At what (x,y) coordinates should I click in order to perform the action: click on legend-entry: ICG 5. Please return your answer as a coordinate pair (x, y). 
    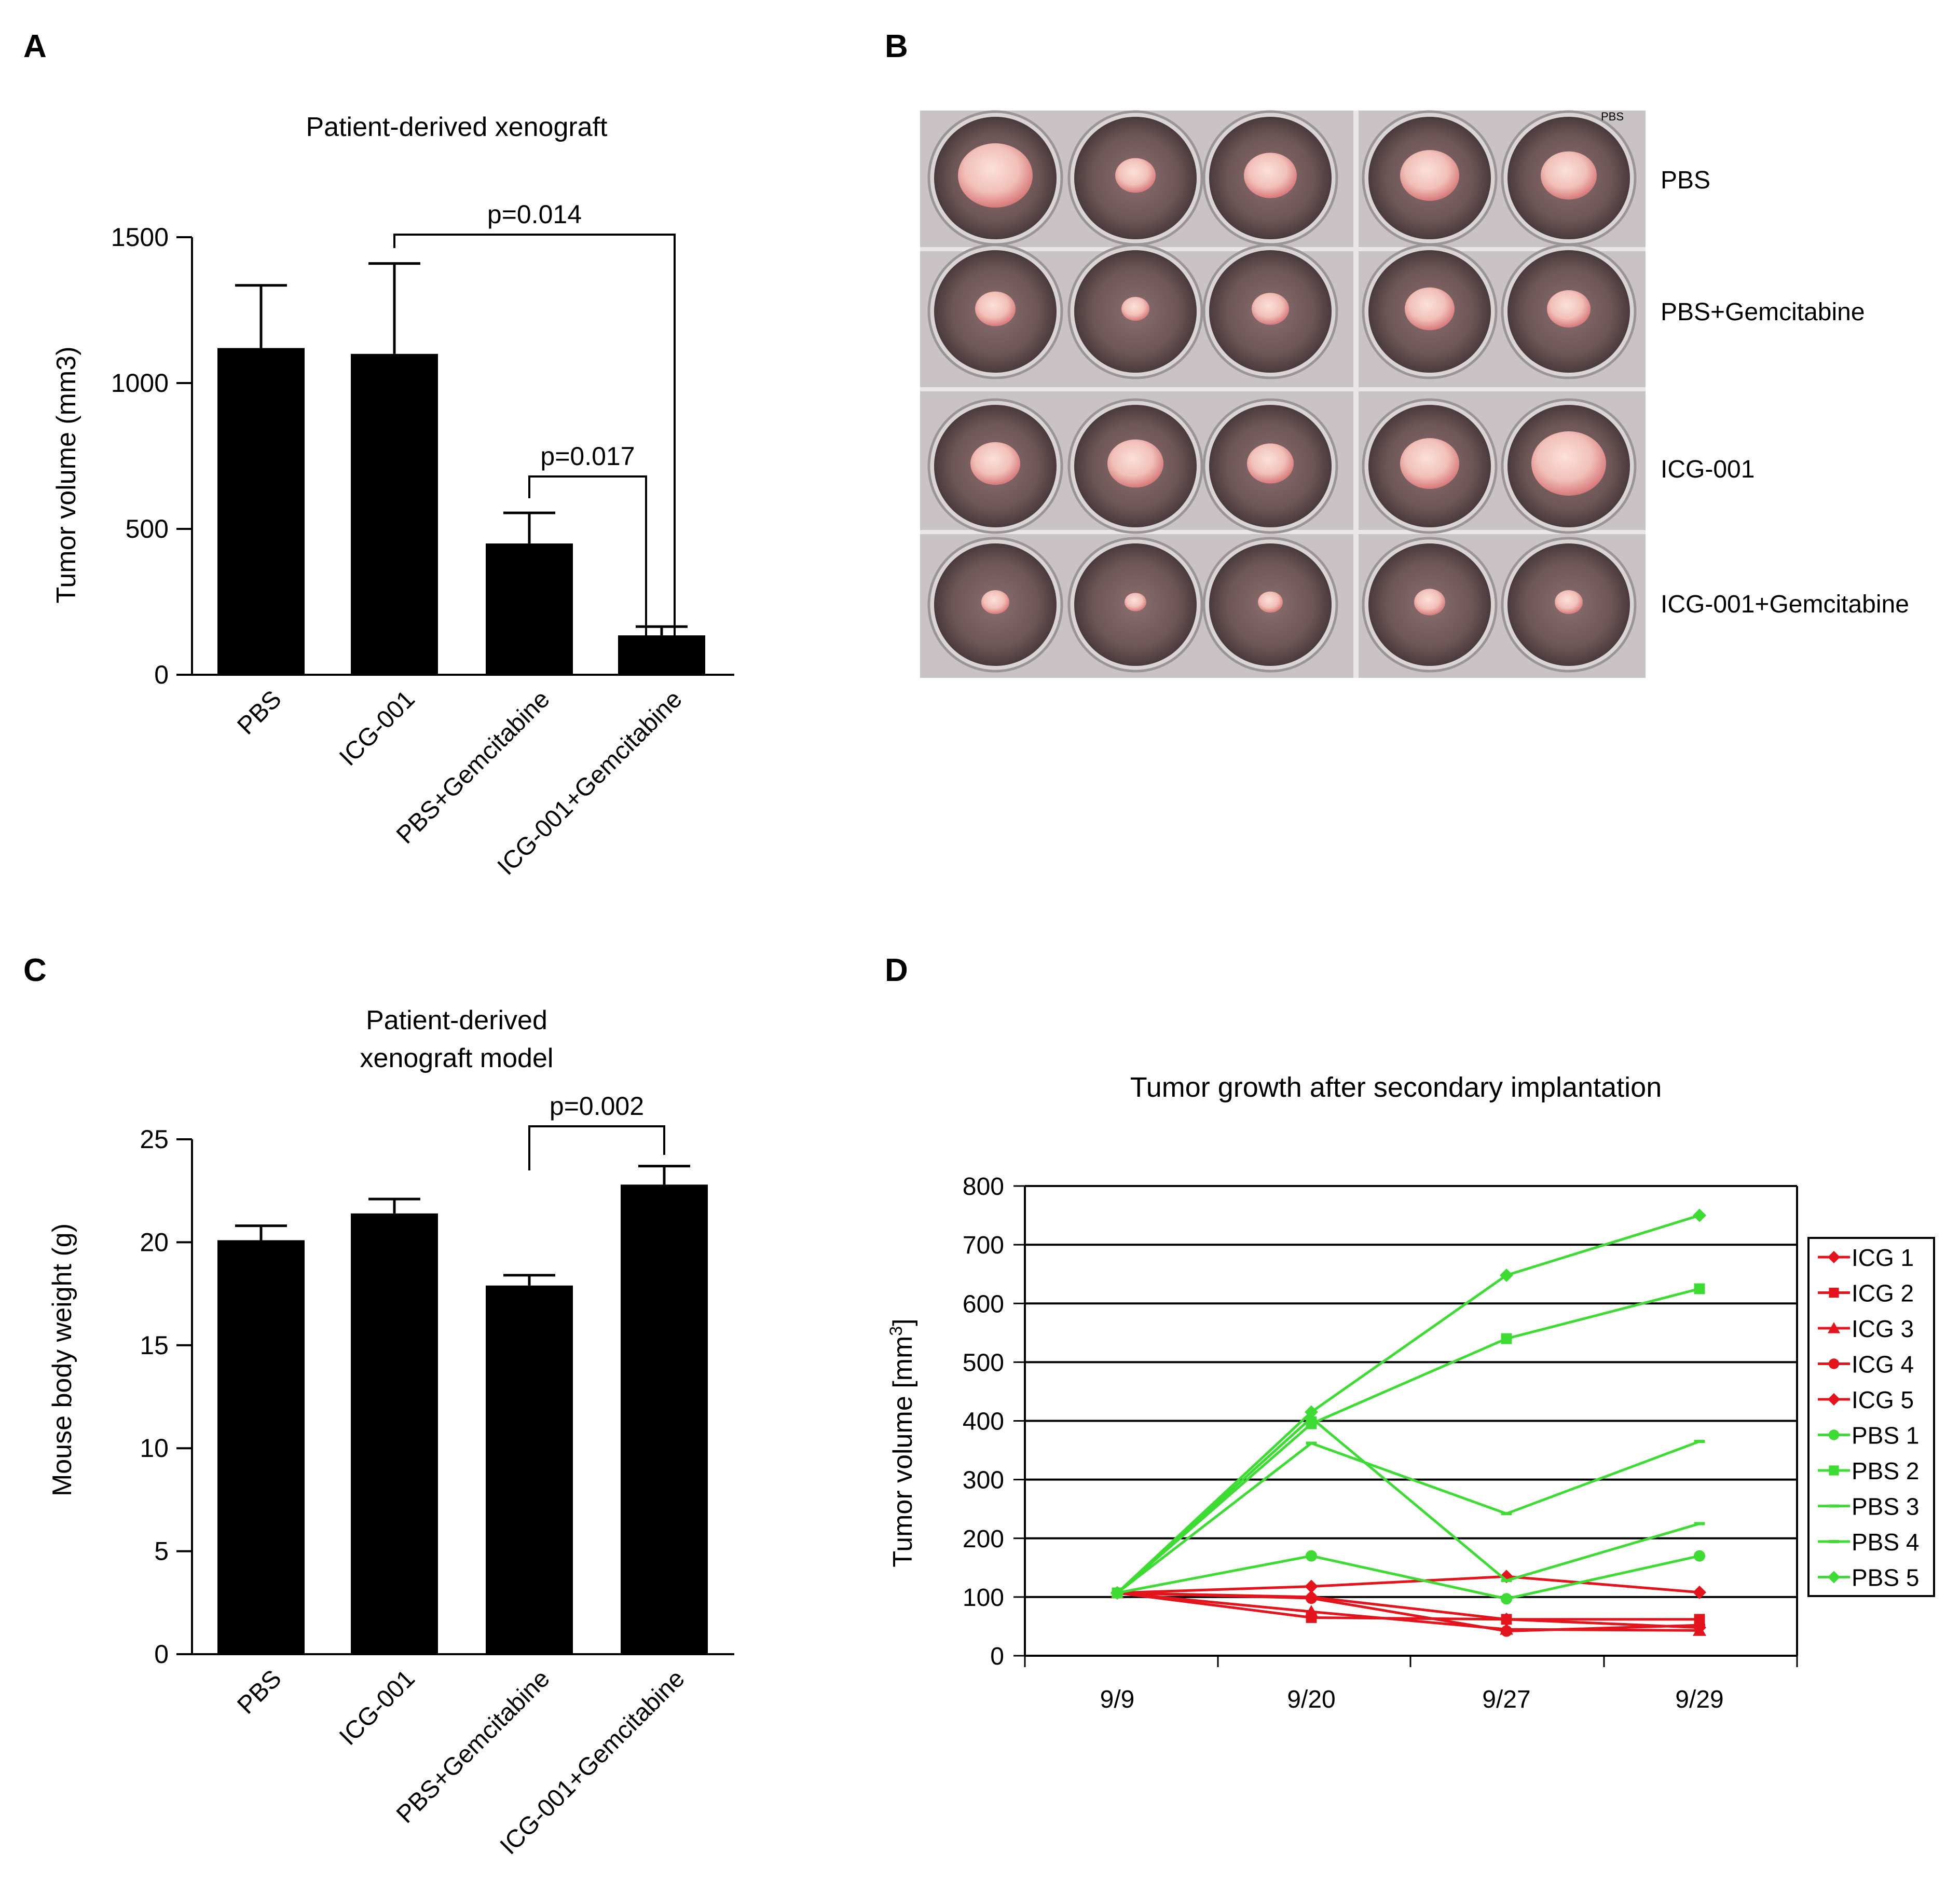
    Looking at the image, I should click on (1883, 1399).